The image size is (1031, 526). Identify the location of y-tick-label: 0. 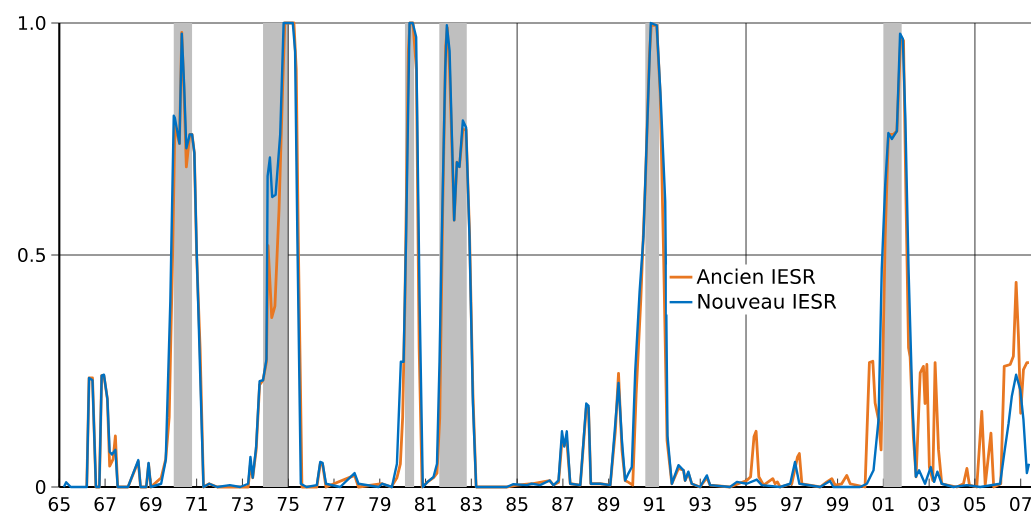
(40, 487).